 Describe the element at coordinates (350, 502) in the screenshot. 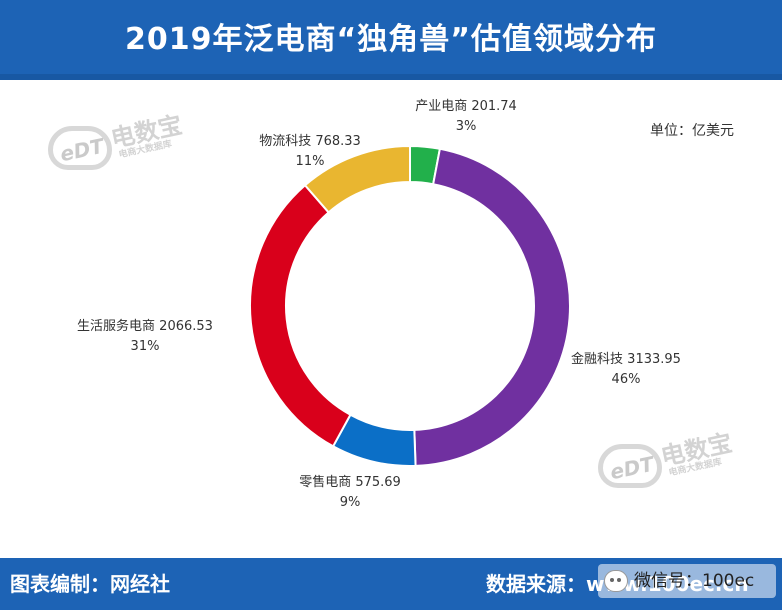

I see `slice-percent-retail: 9%` at that location.